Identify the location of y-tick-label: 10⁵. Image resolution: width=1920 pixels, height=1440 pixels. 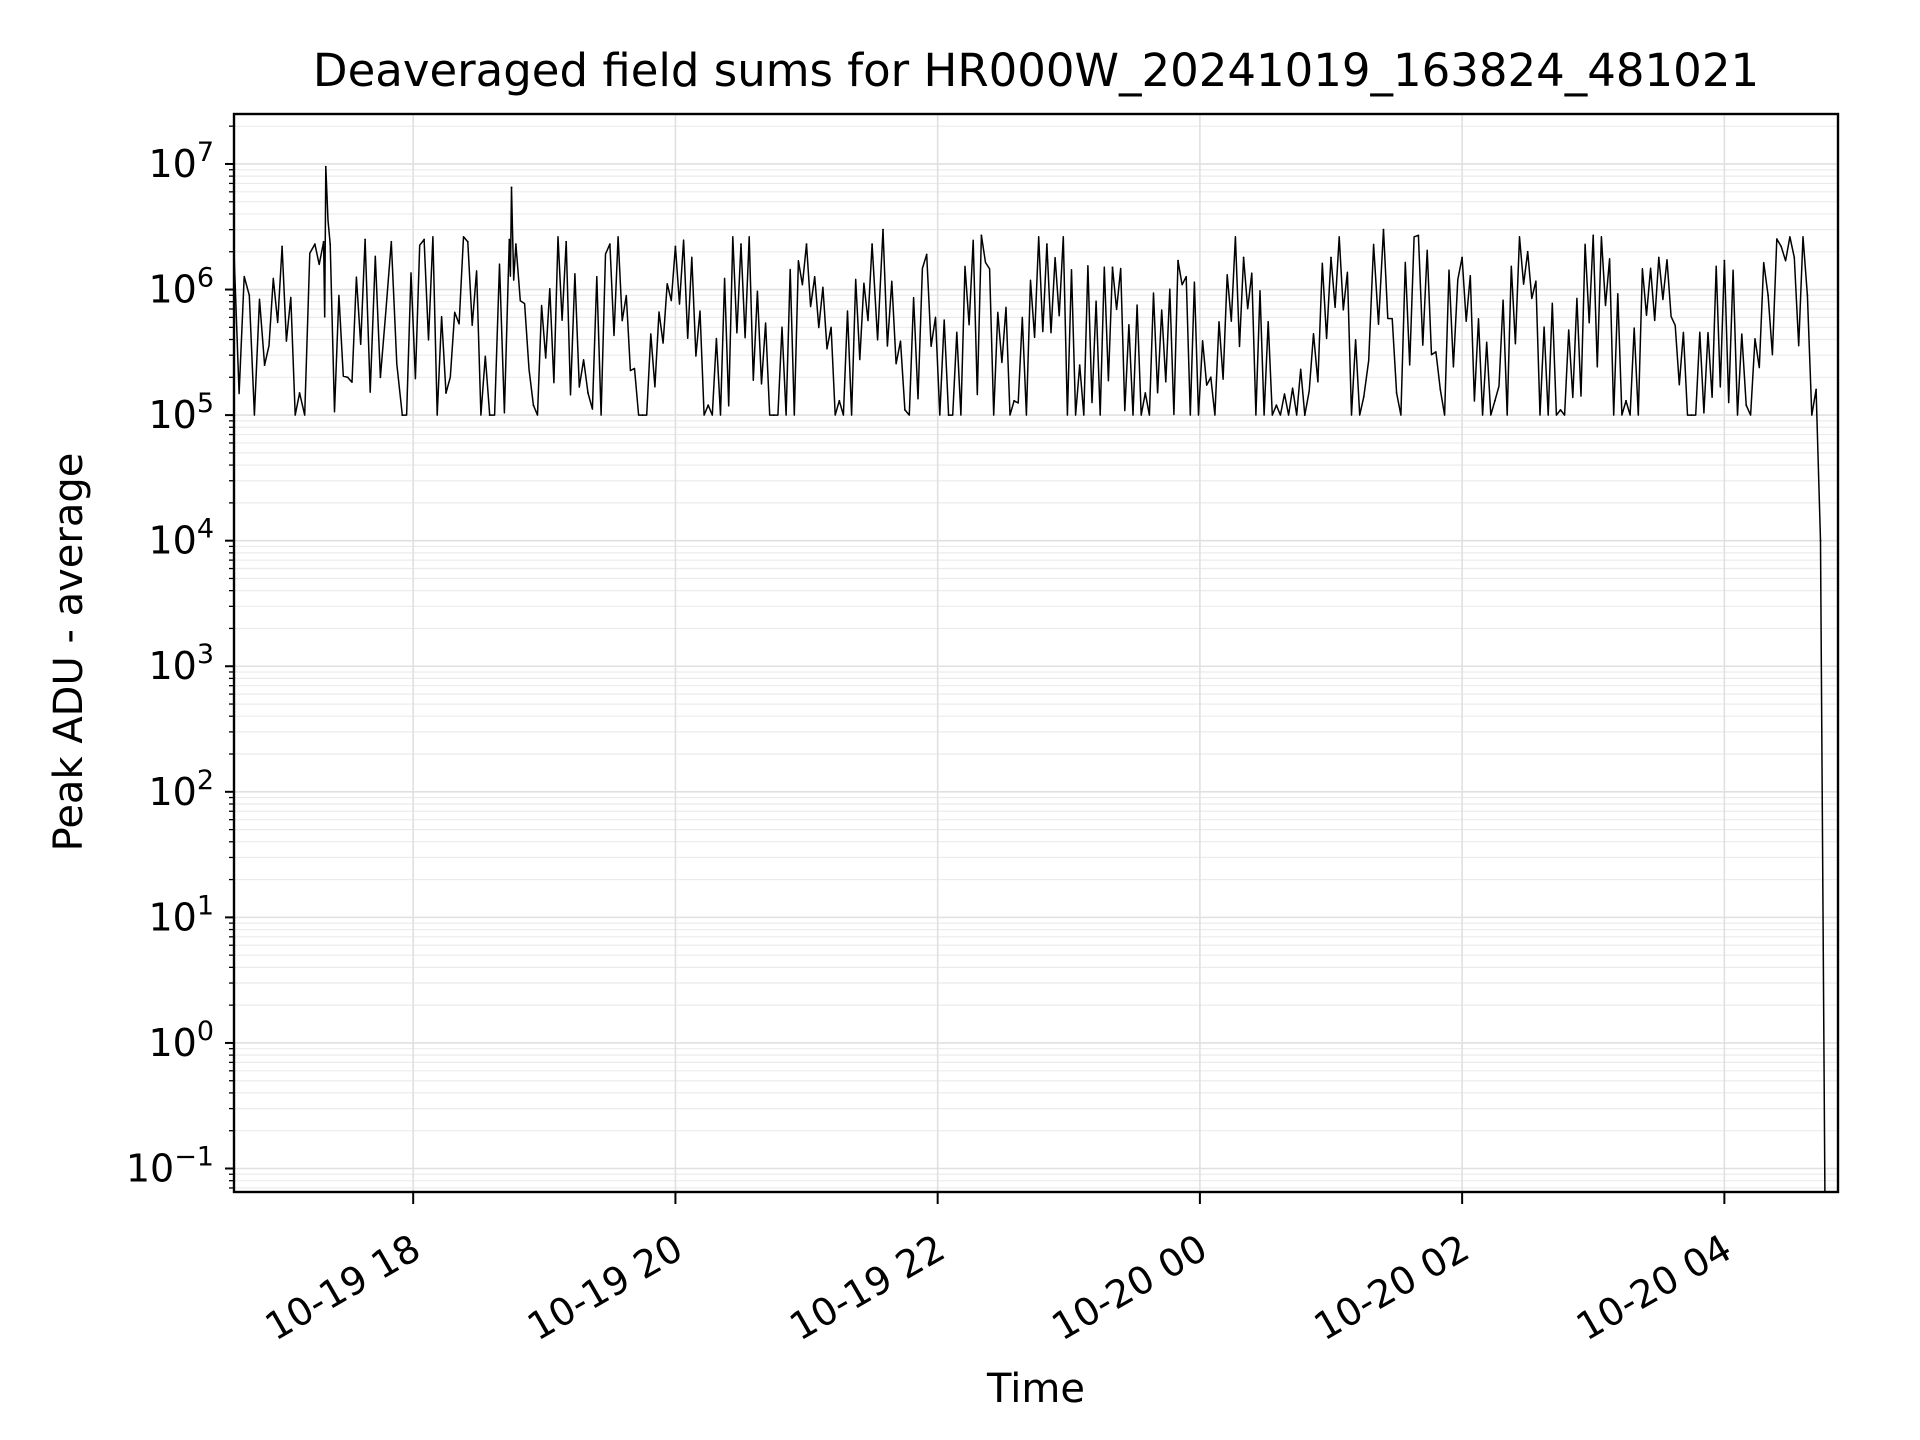
(181, 412).